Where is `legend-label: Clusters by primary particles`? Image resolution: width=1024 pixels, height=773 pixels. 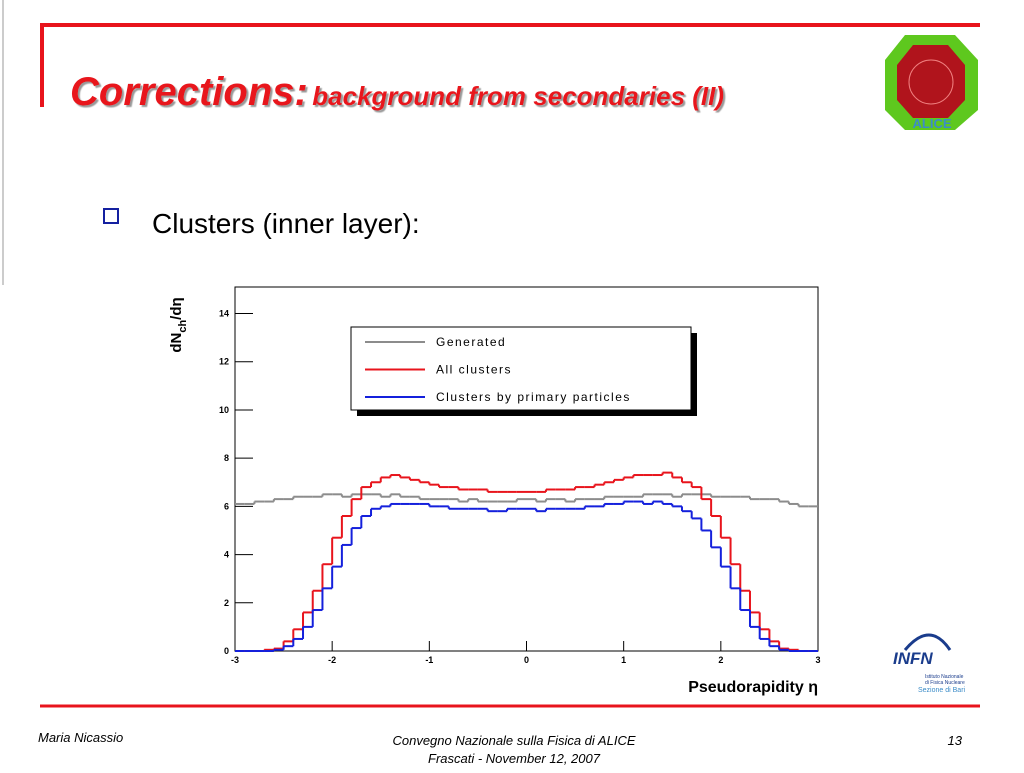 legend-label: Clusters by primary particles is located at coordinates (533, 397).